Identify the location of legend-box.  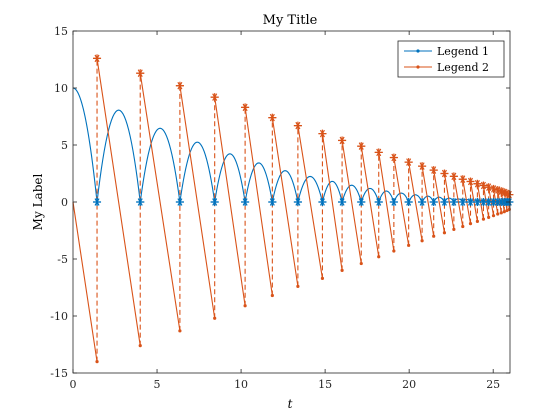
(451, 59).